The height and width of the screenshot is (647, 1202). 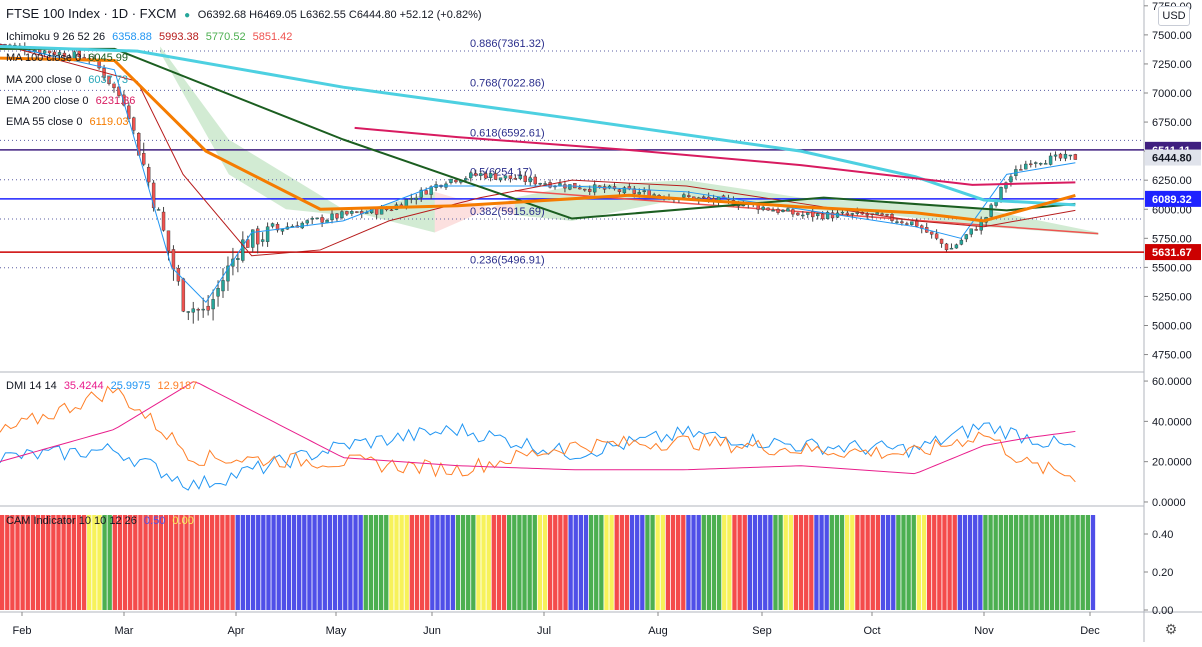 I want to click on cam-legend: CAM Indicator 10 10 12 26 0.50 0.00, so click(x=102, y=521).